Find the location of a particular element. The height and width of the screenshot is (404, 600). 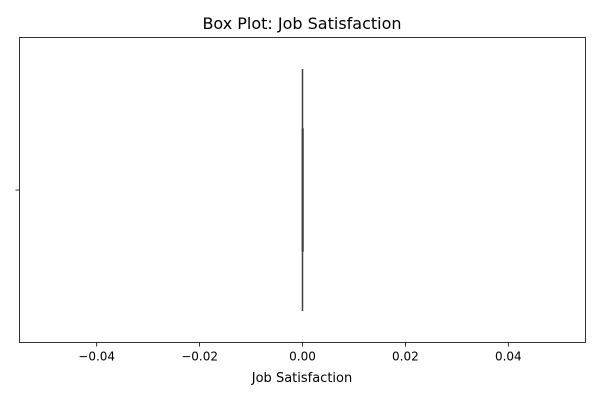

x-tick-label: 0.02 is located at coordinates (405, 357).